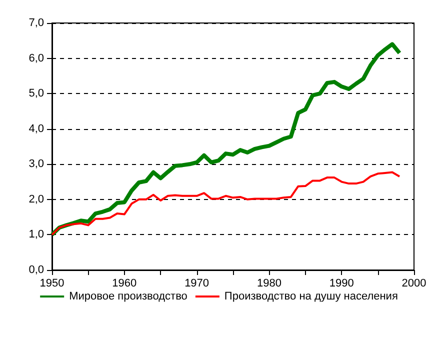 This screenshot has width=438, height=337. Describe the element at coordinates (36, 234) in the screenshot. I see `y-tick-label: 1,0` at that location.